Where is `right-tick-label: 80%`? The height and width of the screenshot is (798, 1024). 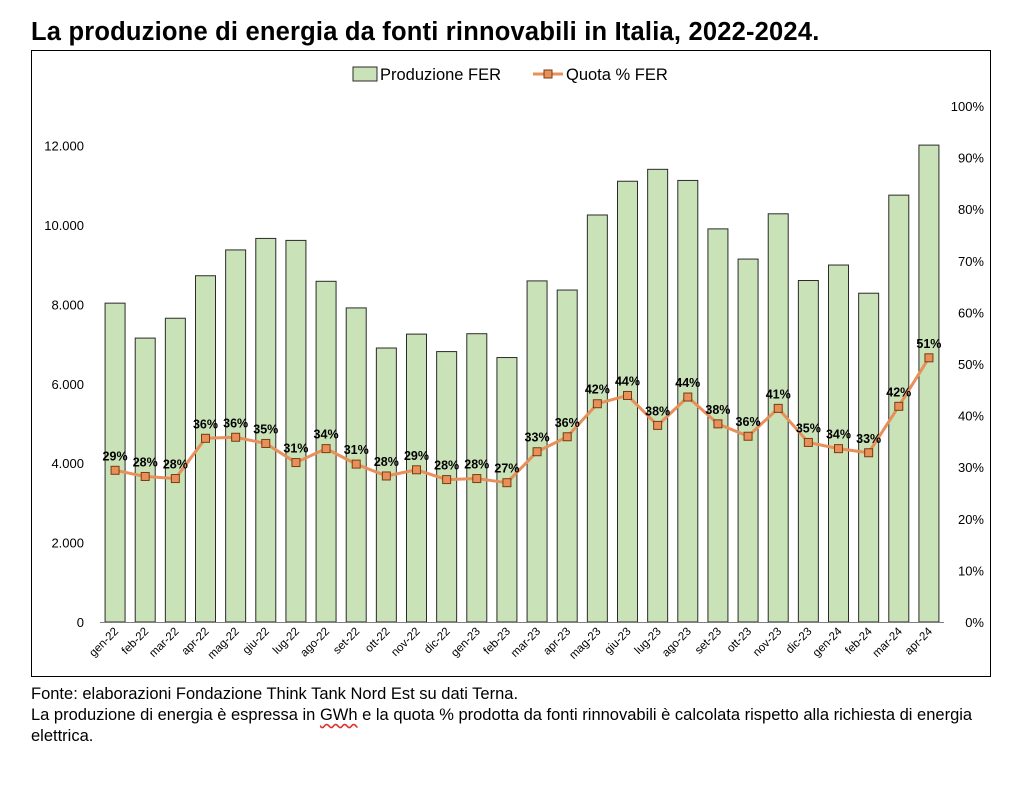
right-tick-label: 80% is located at coordinates (971, 209).